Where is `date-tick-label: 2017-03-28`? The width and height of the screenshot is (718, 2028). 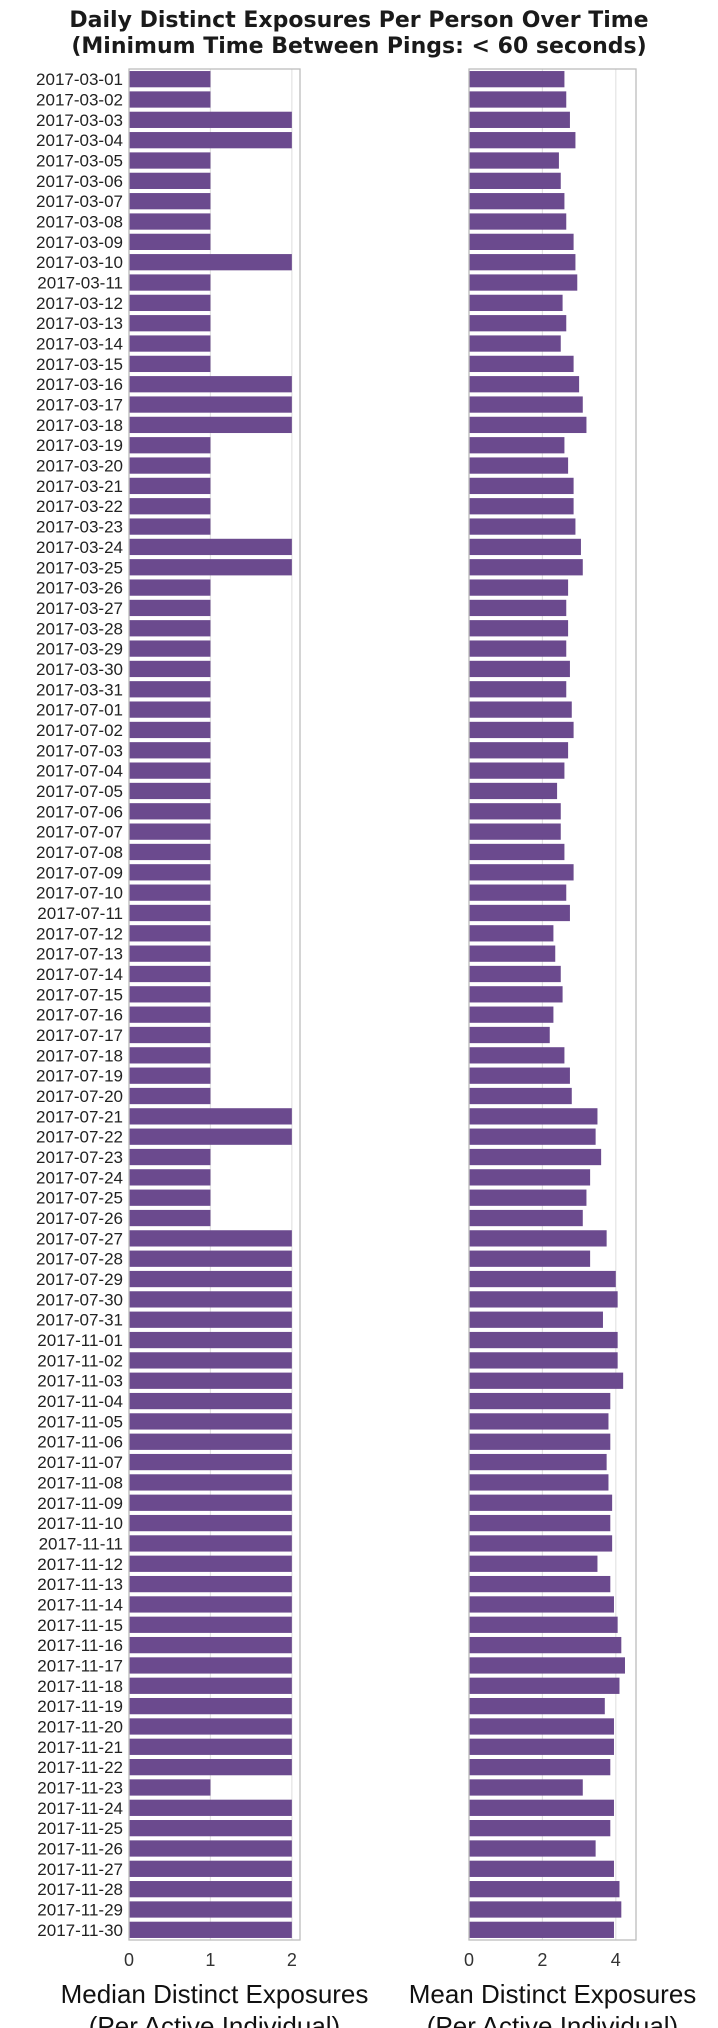 date-tick-label: 2017-03-28 is located at coordinates (79, 628).